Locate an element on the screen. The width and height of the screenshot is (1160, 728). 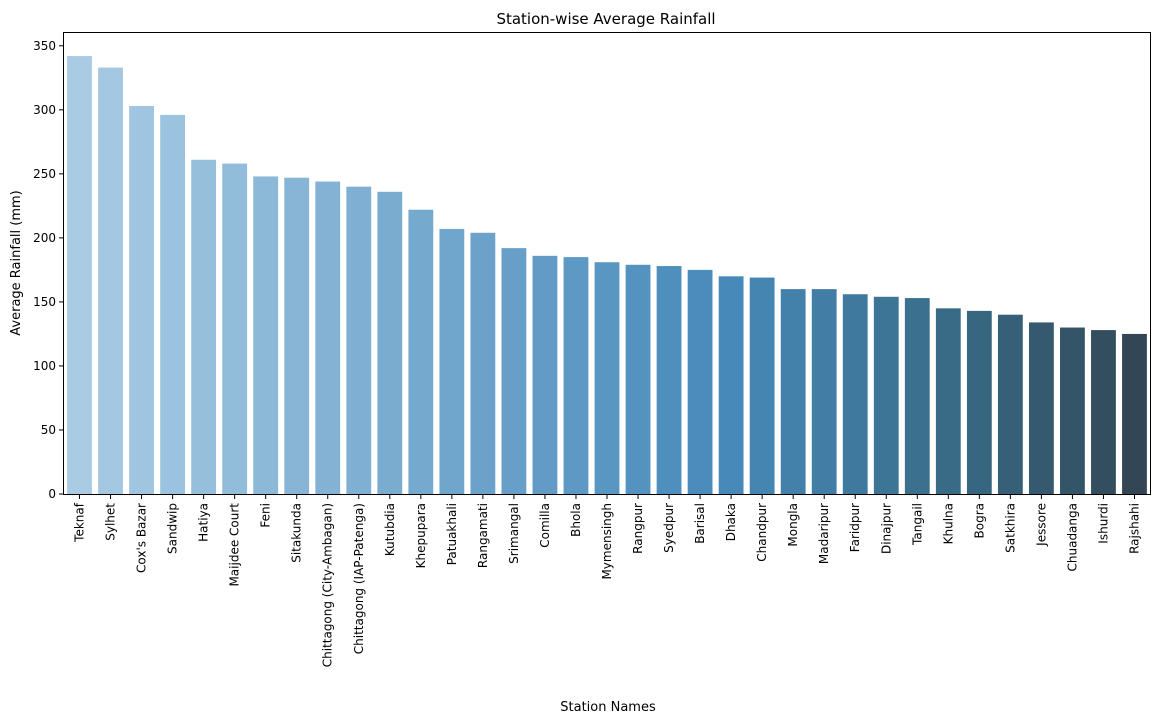
bar-chandpur is located at coordinates (762, 385).